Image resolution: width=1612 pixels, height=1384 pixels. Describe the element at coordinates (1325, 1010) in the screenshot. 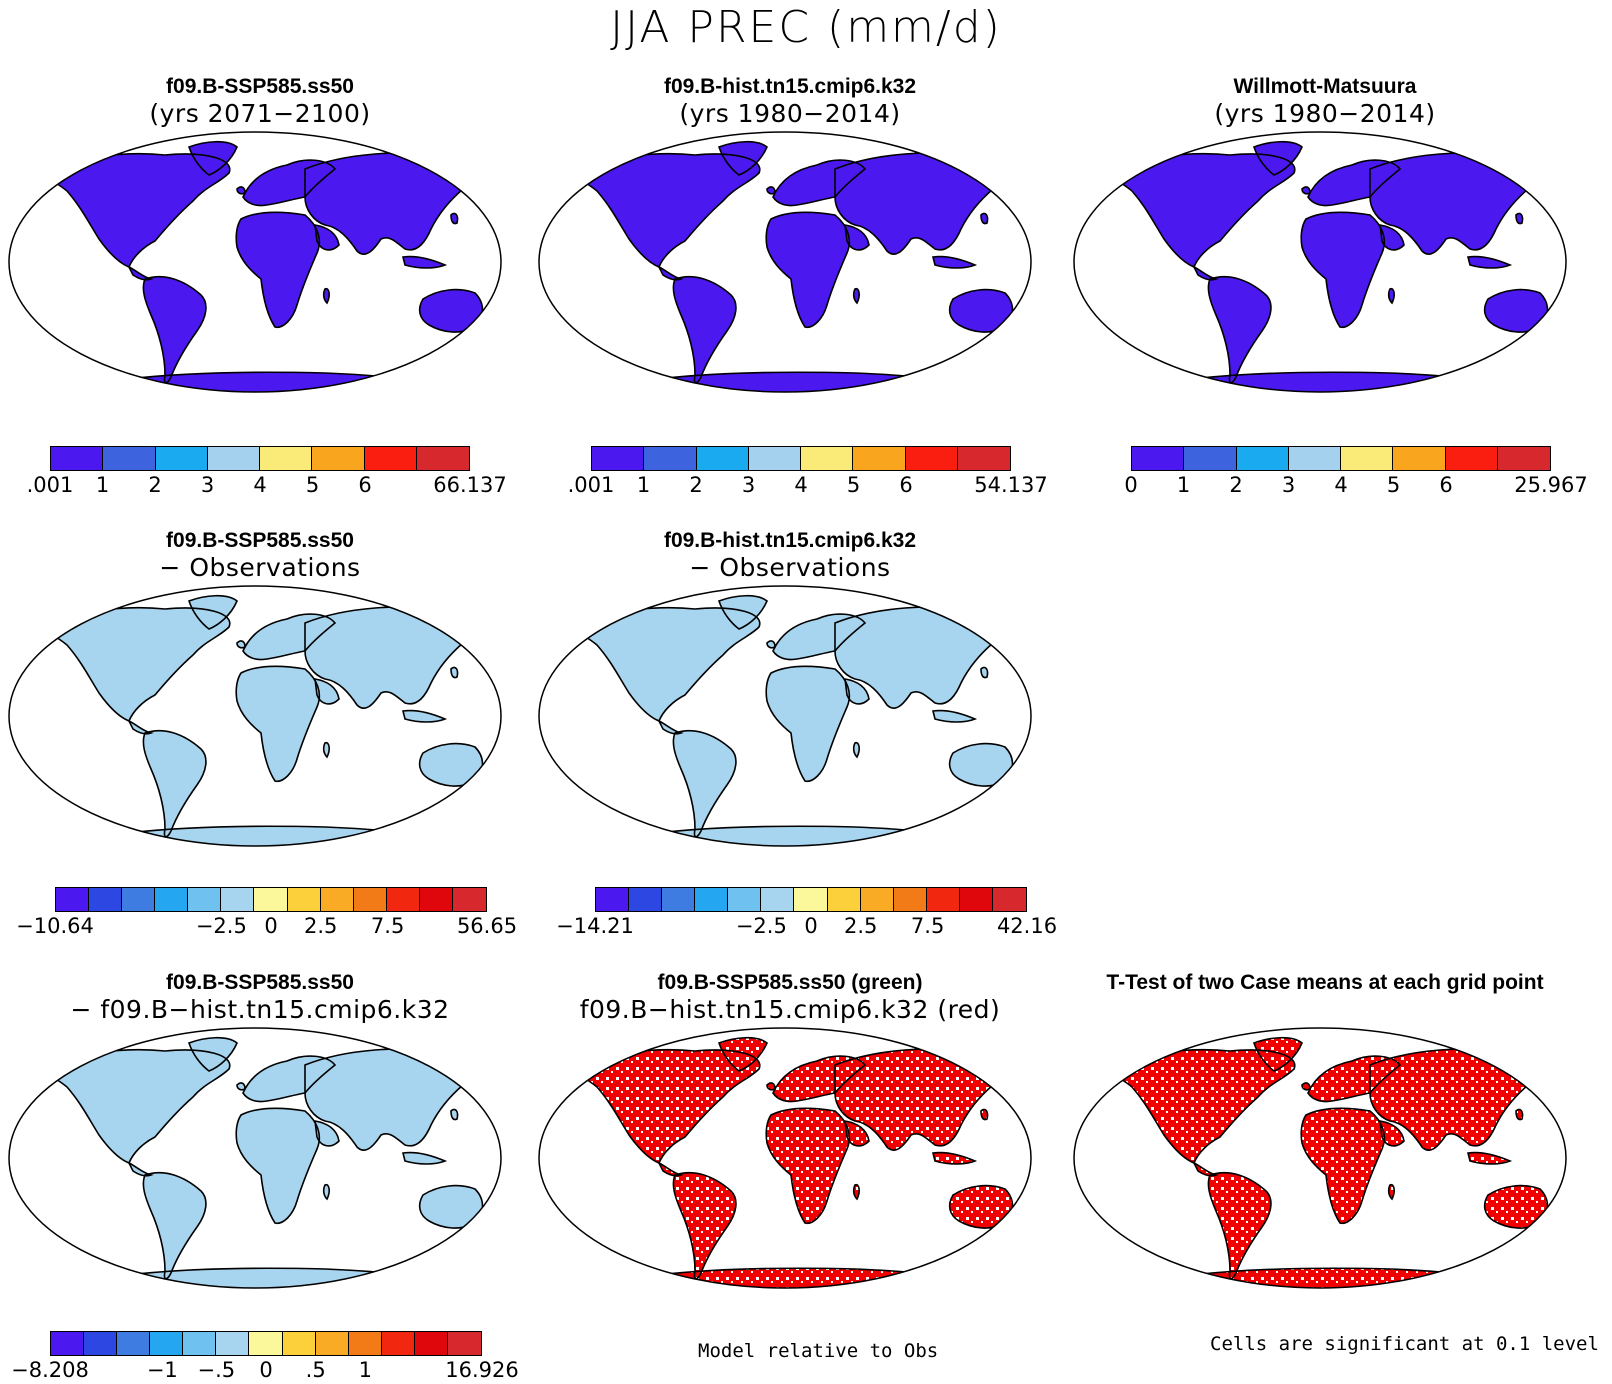

I see `panel-subtitle` at that location.